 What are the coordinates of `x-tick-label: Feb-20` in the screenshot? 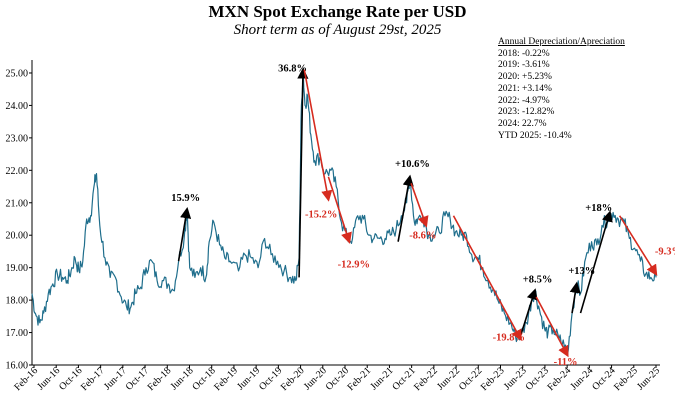 It's located at (293, 379).